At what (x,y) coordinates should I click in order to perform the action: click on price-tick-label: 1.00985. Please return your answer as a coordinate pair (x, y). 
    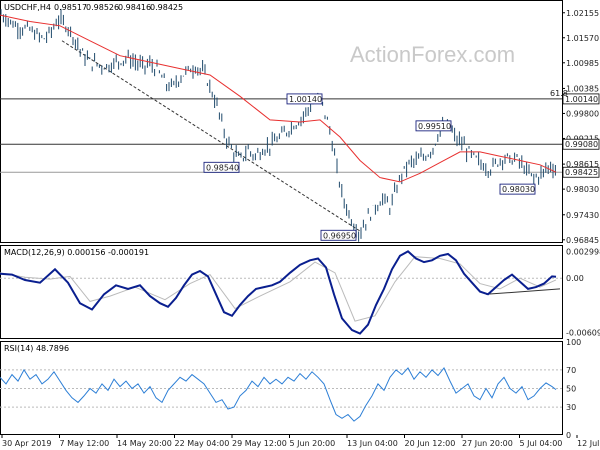
    Looking at the image, I should click on (582, 63).